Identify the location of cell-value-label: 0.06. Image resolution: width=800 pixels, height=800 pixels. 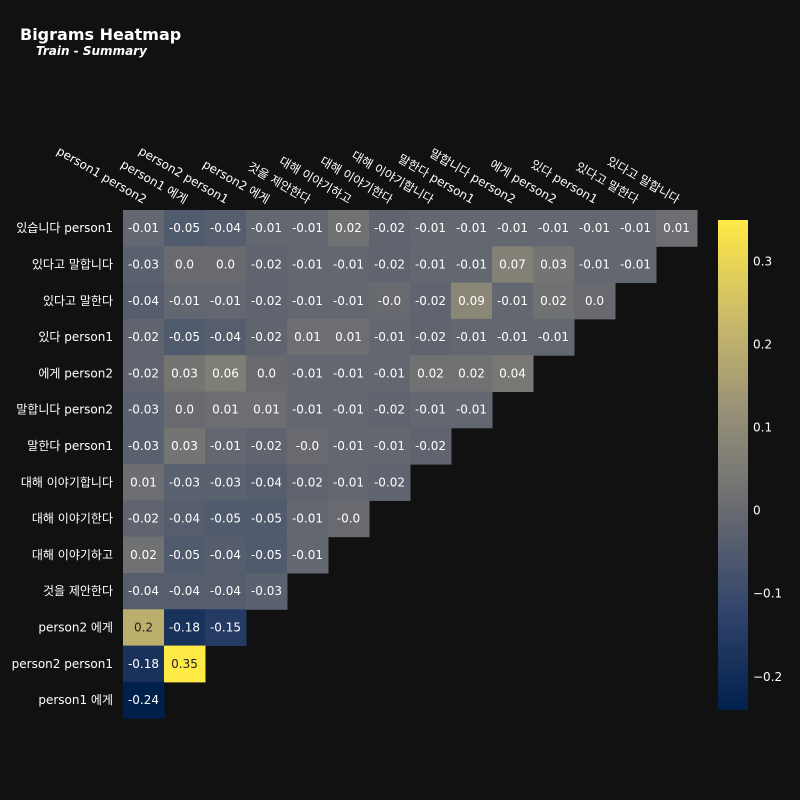
(225, 373).